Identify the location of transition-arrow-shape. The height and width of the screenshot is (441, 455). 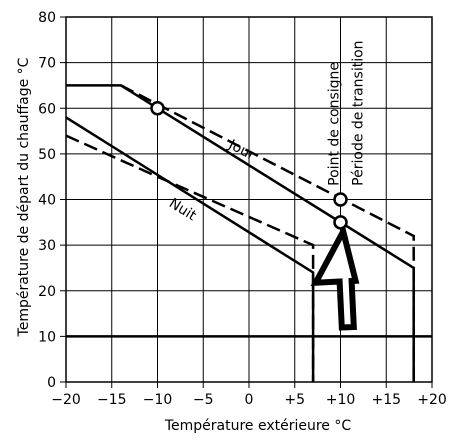
(335, 277).